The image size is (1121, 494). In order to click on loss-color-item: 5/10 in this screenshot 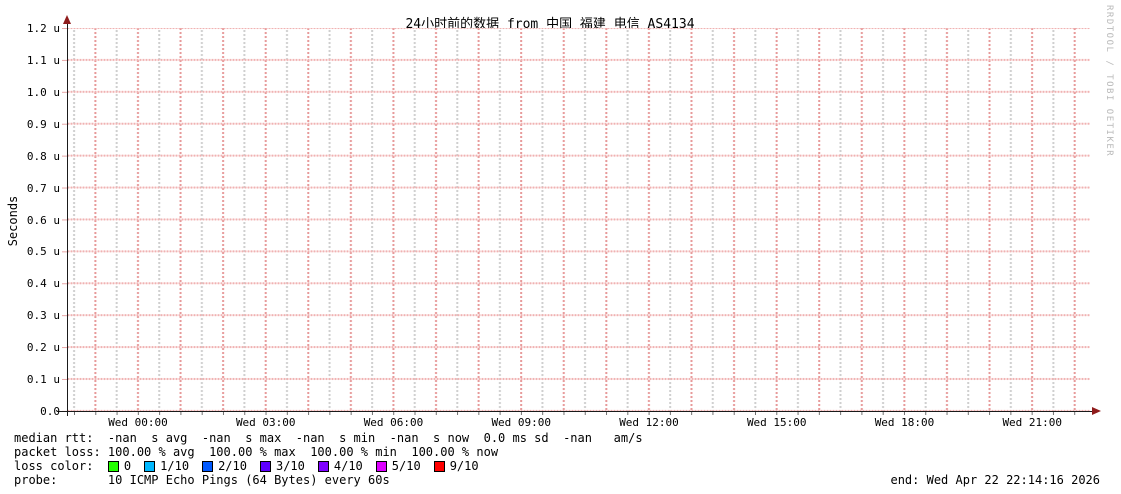, I will do `click(398, 466)`.